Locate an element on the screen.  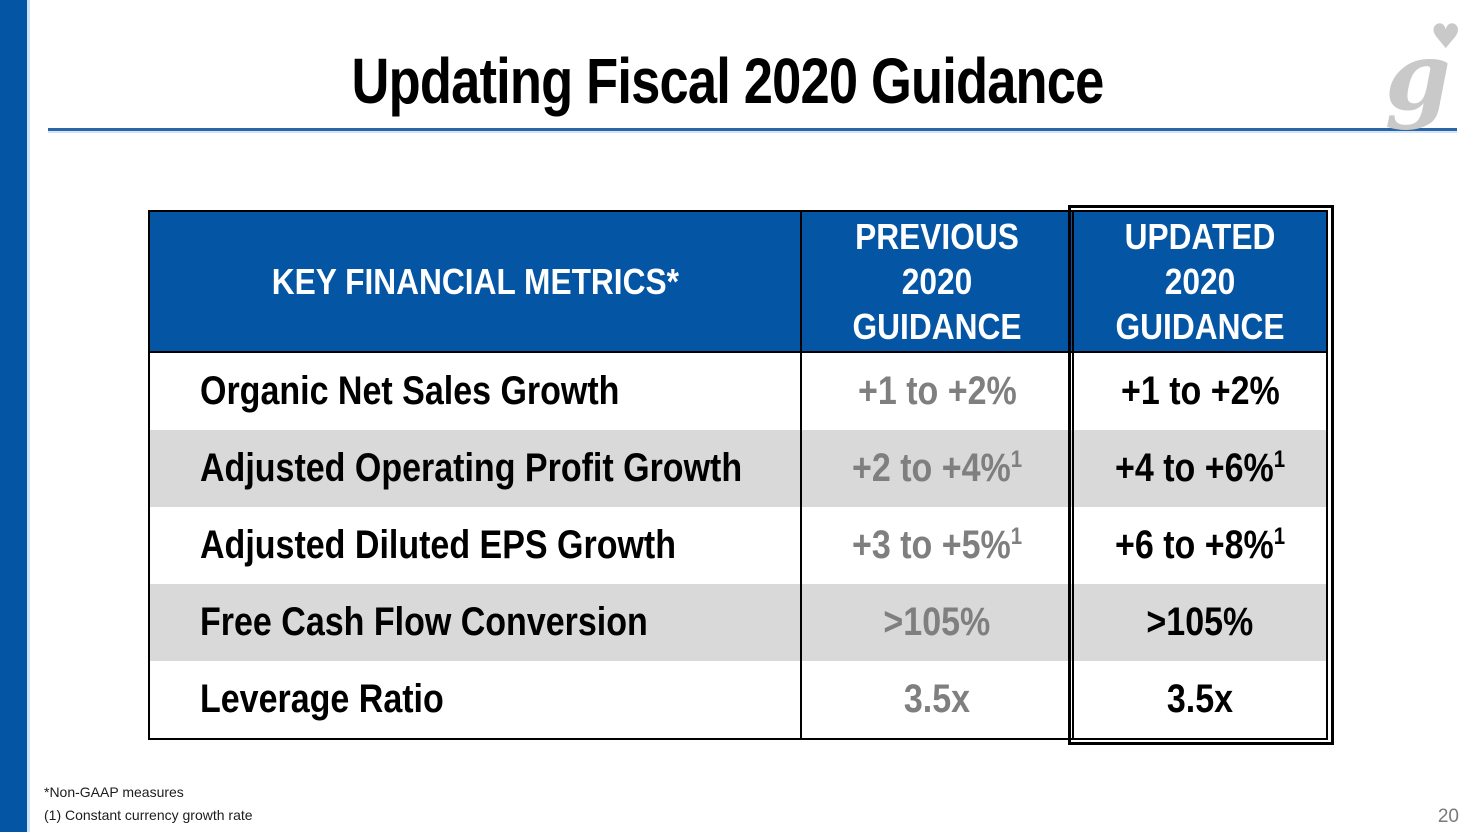
left-accent-bar is located at coordinates (15, 416).